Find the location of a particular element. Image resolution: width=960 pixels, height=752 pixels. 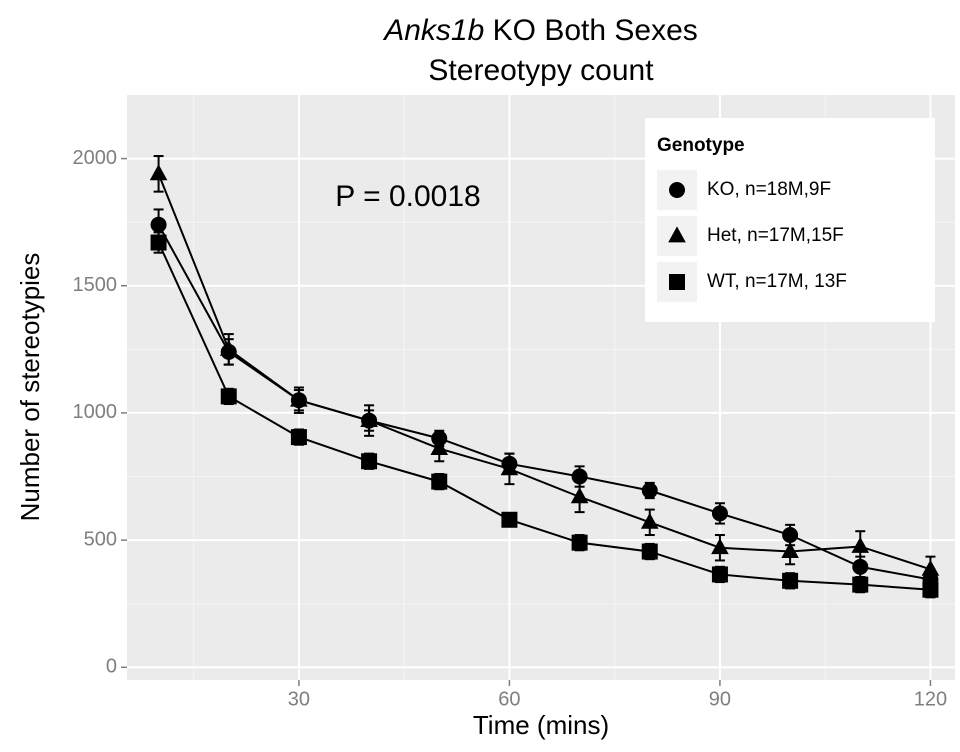

y-axis-label: Number of stereotypies is located at coordinates (30, 387).